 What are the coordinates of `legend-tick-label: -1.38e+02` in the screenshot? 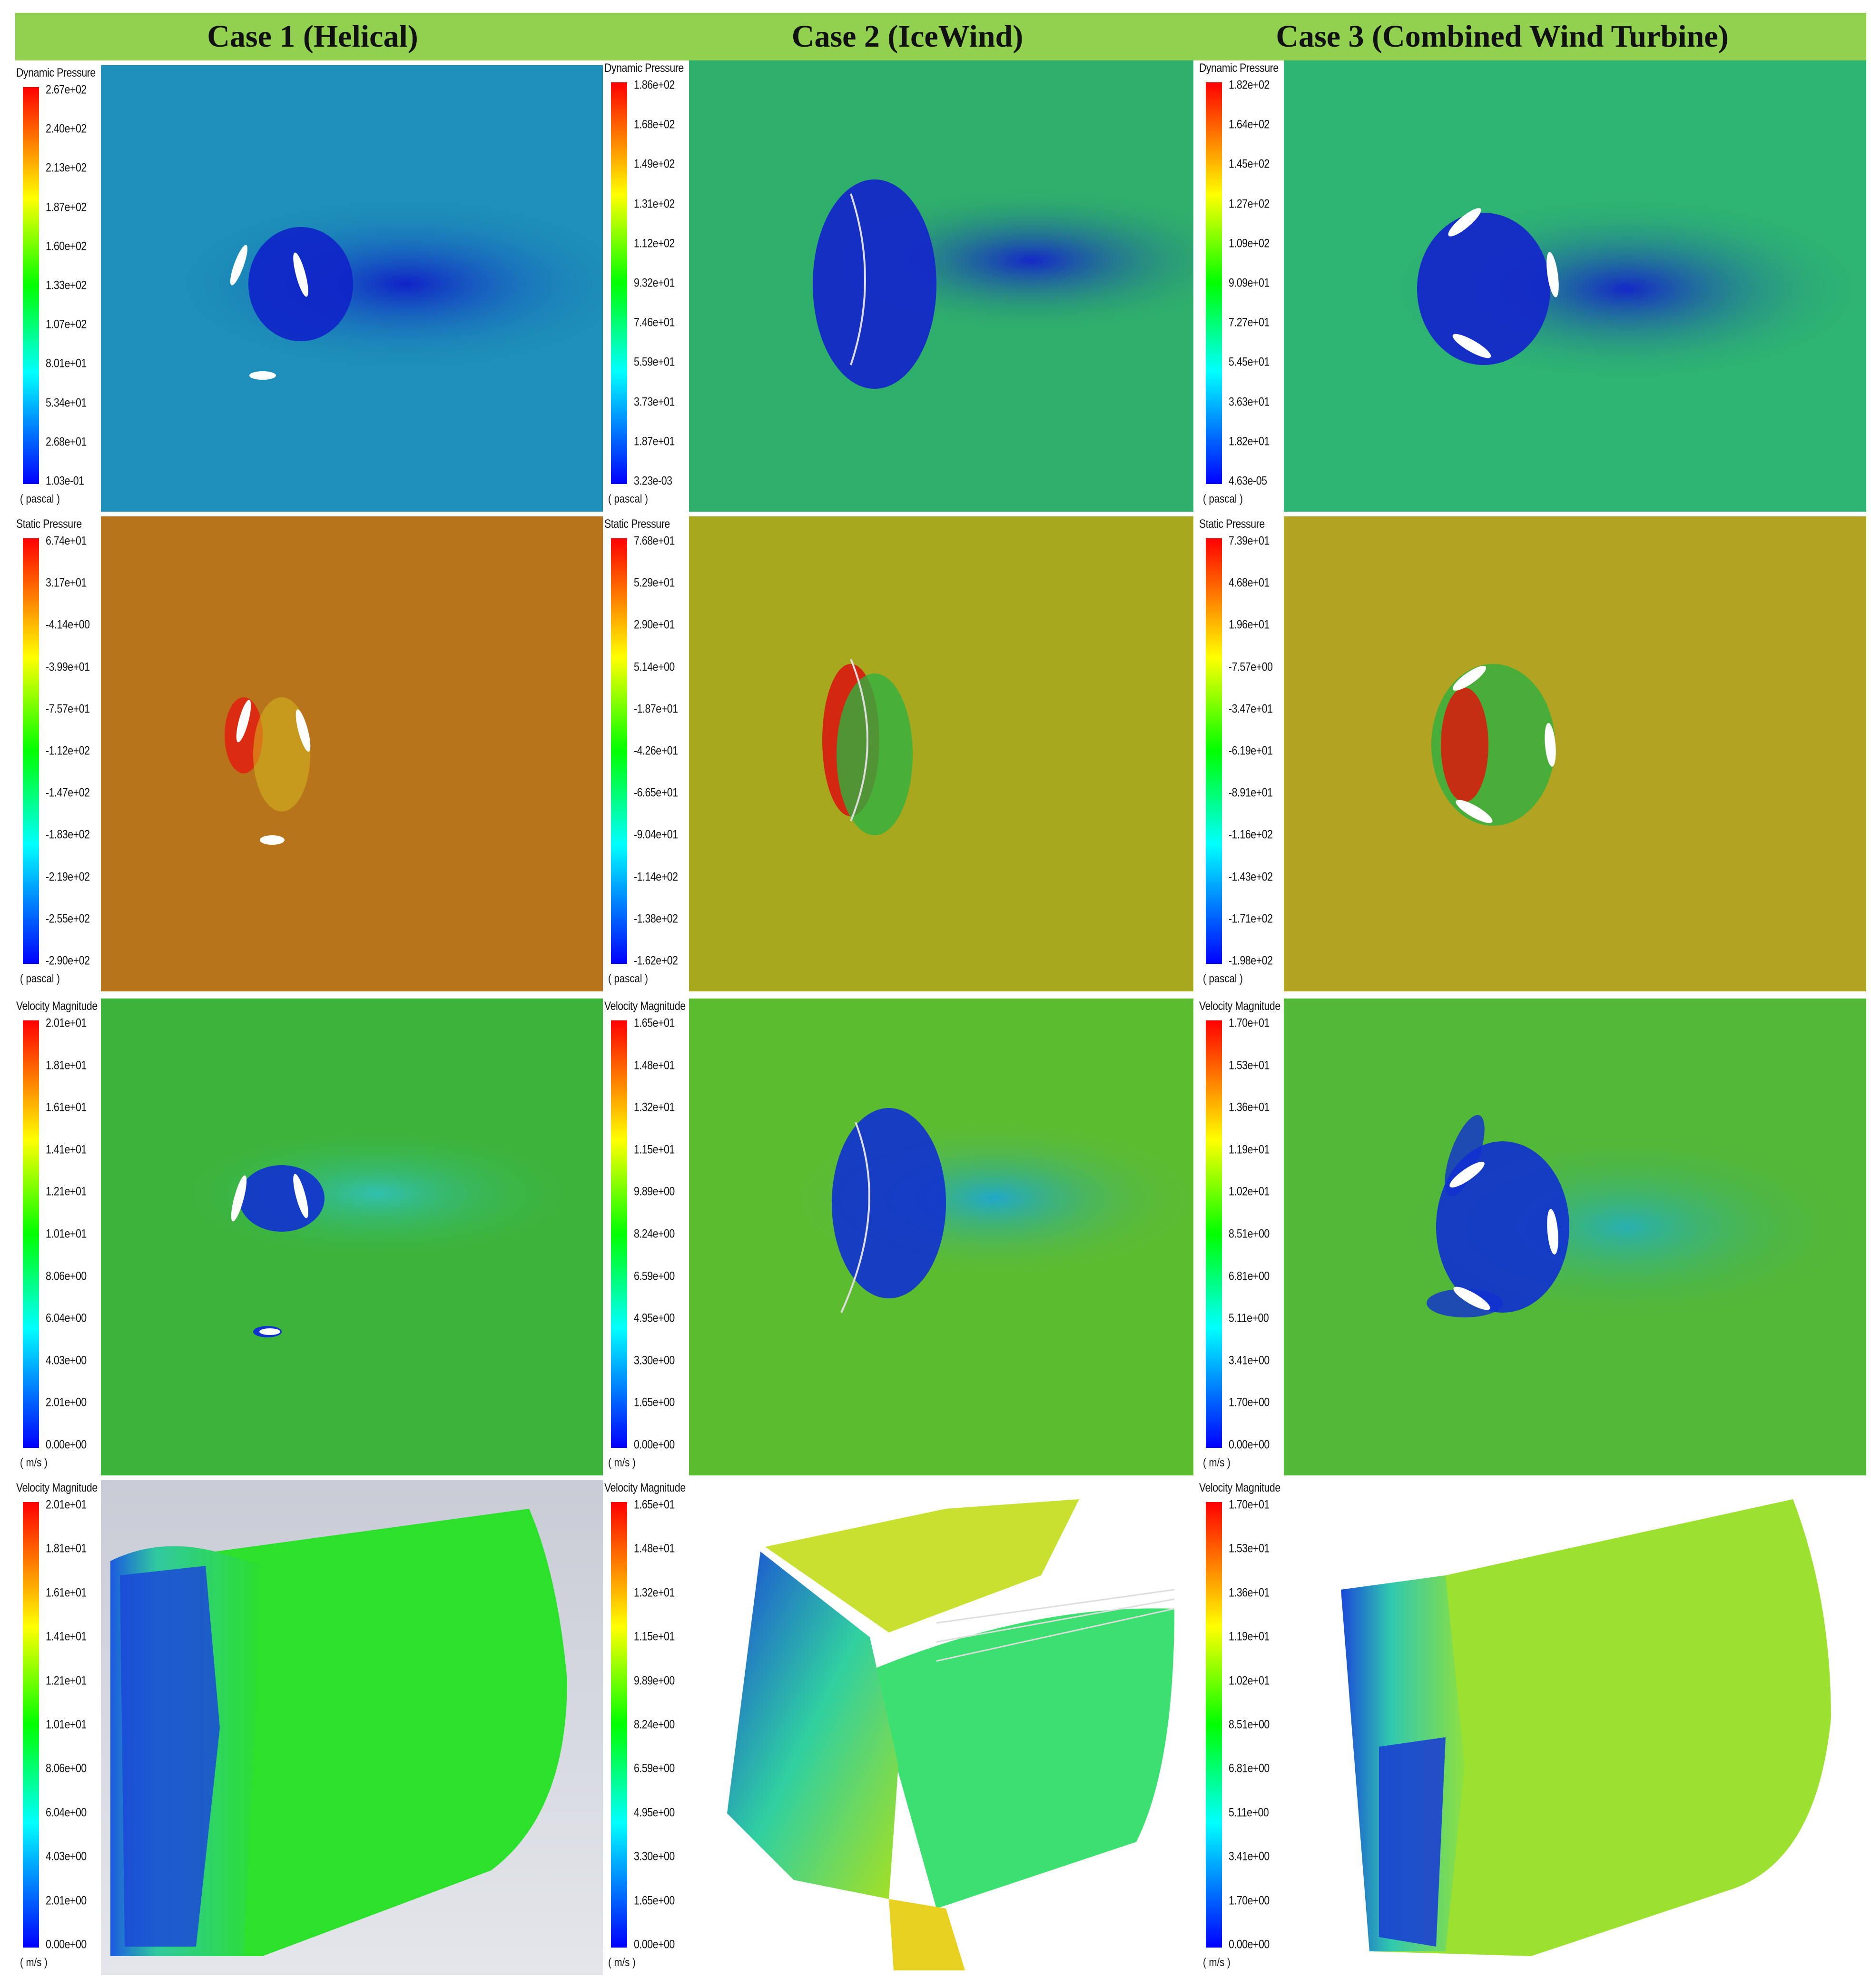 It's located at (656, 919).